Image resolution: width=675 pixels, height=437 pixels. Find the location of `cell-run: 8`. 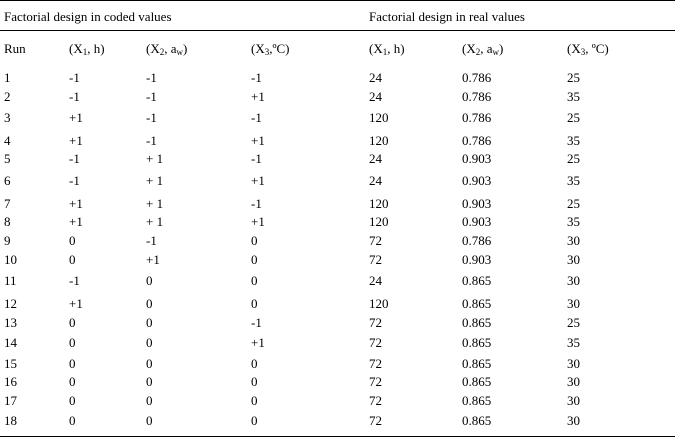

cell-run: 8 is located at coordinates (7, 221).